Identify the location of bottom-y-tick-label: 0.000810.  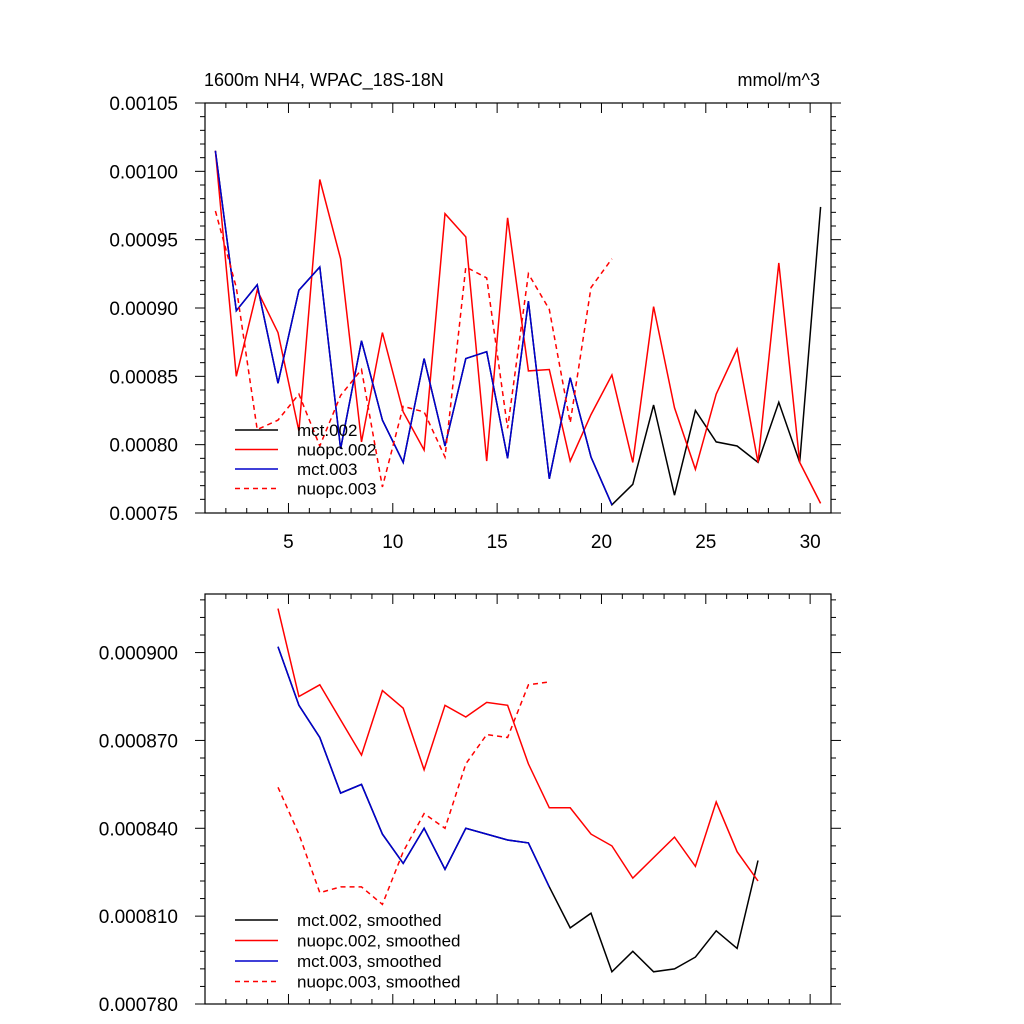
(138, 917).